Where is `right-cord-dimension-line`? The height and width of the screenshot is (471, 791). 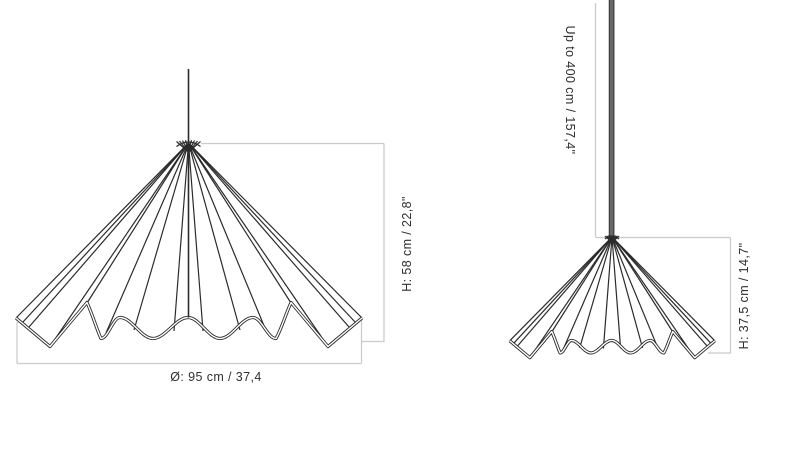
right-cord-dimension-line is located at coordinates (662, 121).